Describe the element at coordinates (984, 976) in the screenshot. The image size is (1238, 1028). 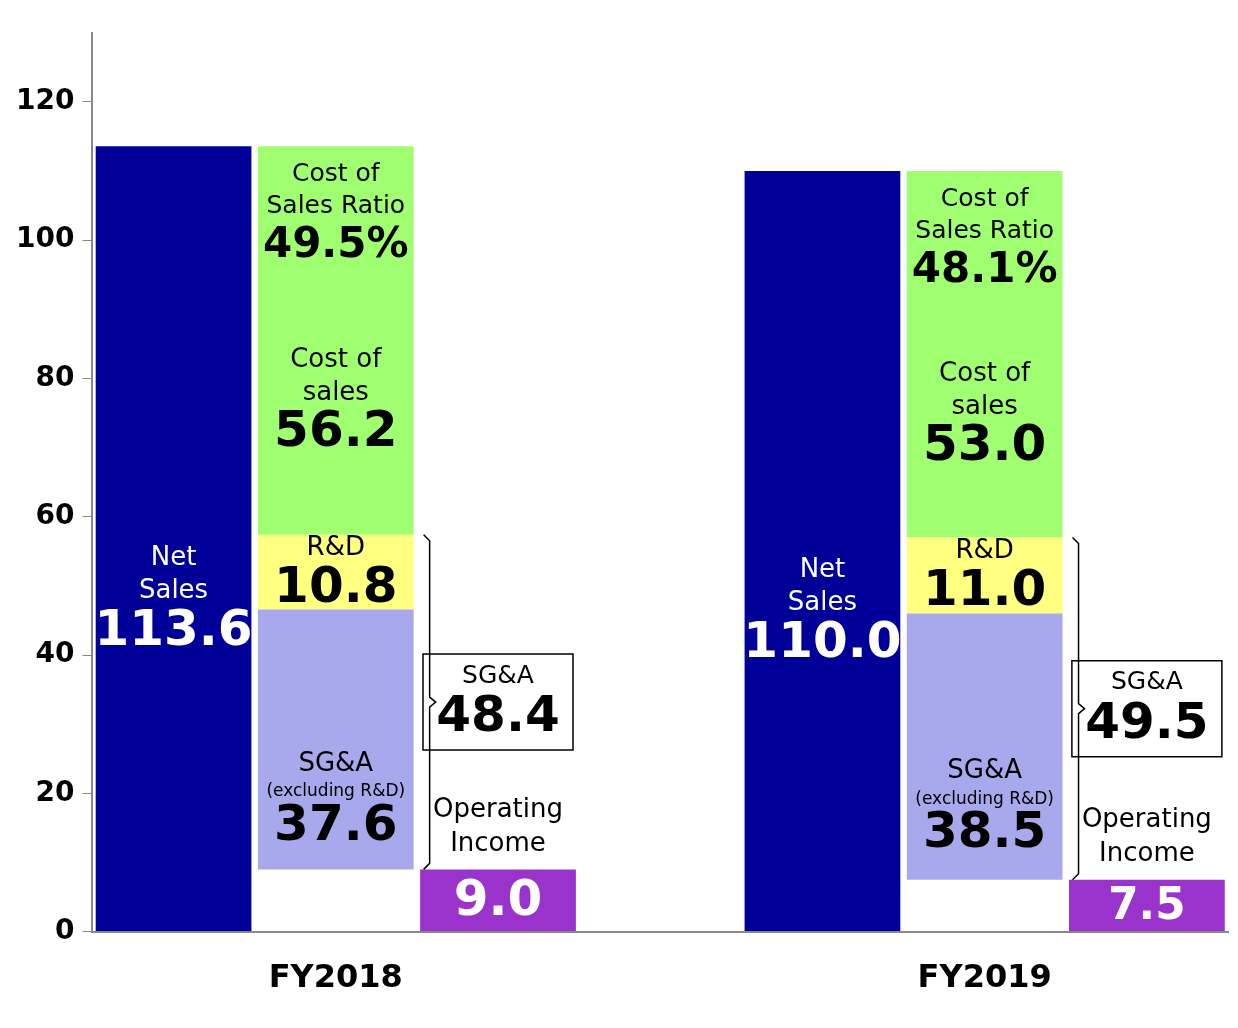
I see `x-tick-label: FY2019` at that location.